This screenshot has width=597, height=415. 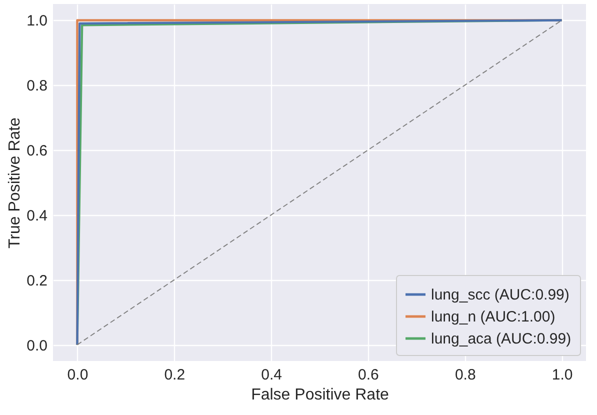 What do you see at coordinates (271, 375) in the screenshot?
I see `x-tick-label: 0.4` at bounding box center [271, 375].